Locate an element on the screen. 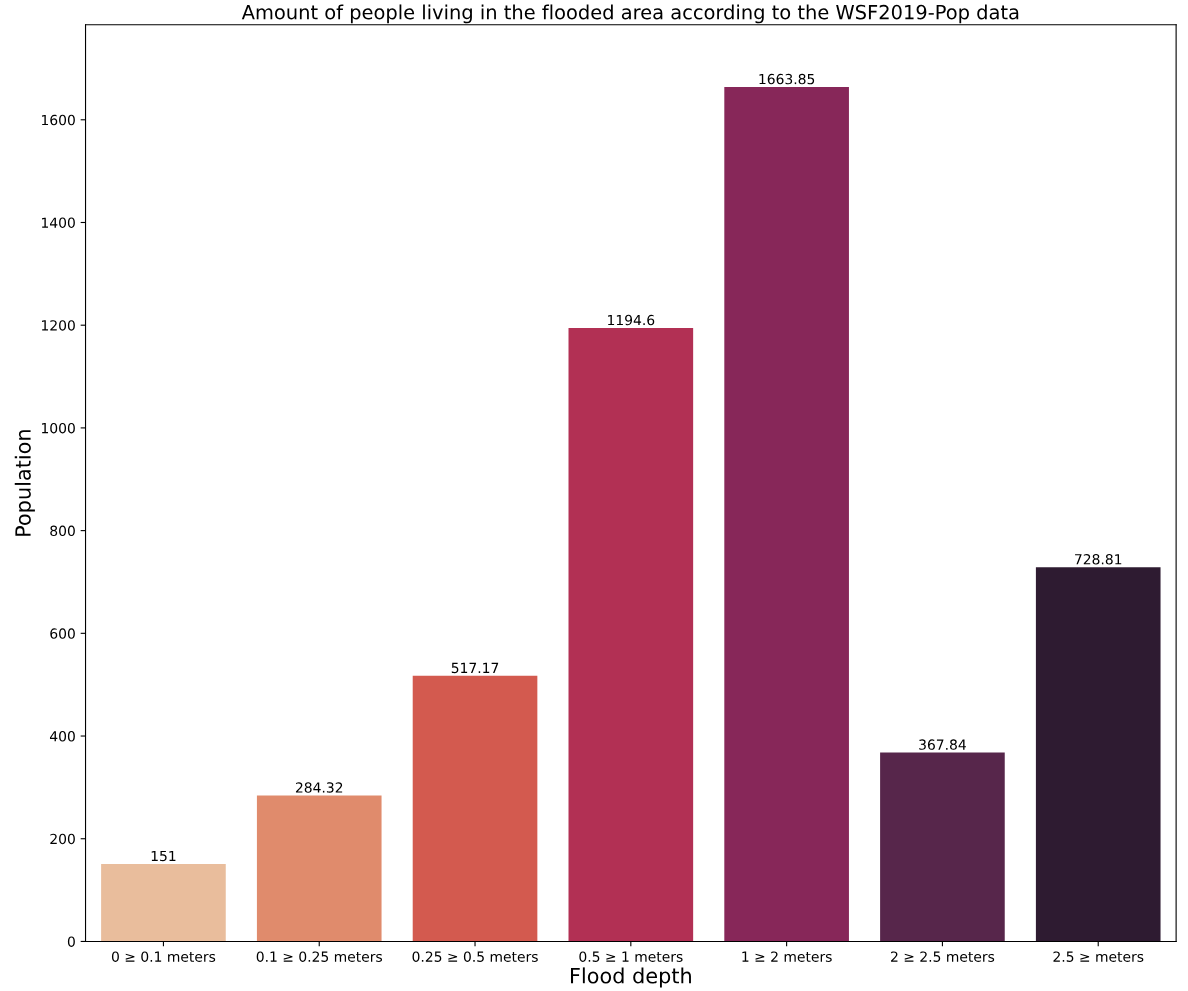 The width and height of the screenshot is (1188, 991). data-label: 151 is located at coordinates (163, 856).